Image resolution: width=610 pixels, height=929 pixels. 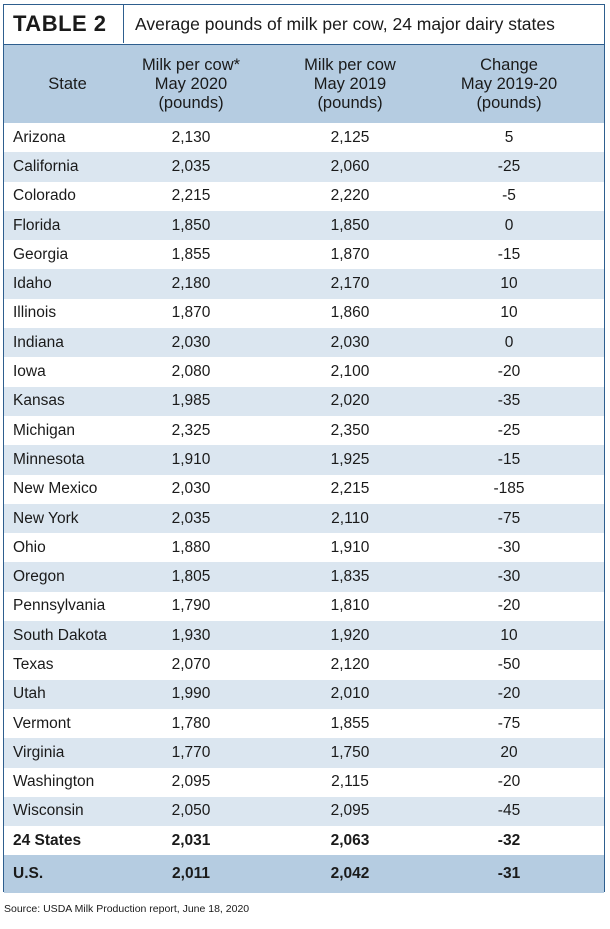 I want to click on may2020-cell: 2,070, so click(x=191, y=664).